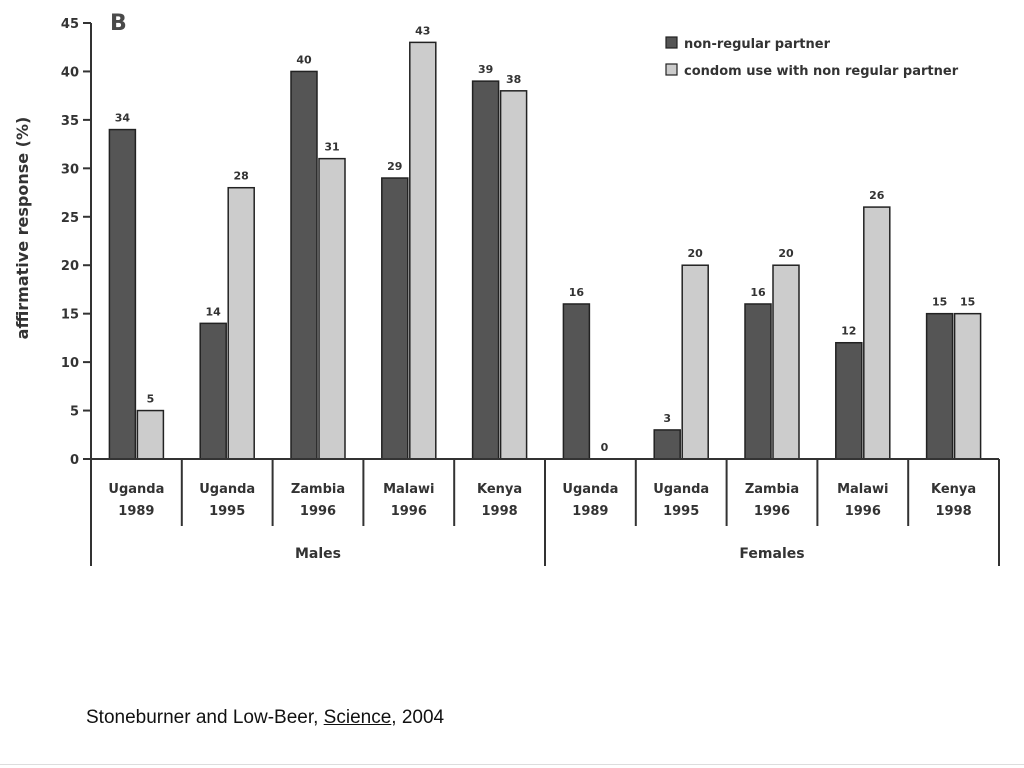 This screenshot has height=768, width=1024. Describe the element at coordinates (318, 554) in the screenshot. I see `group-label: Males` at that location.